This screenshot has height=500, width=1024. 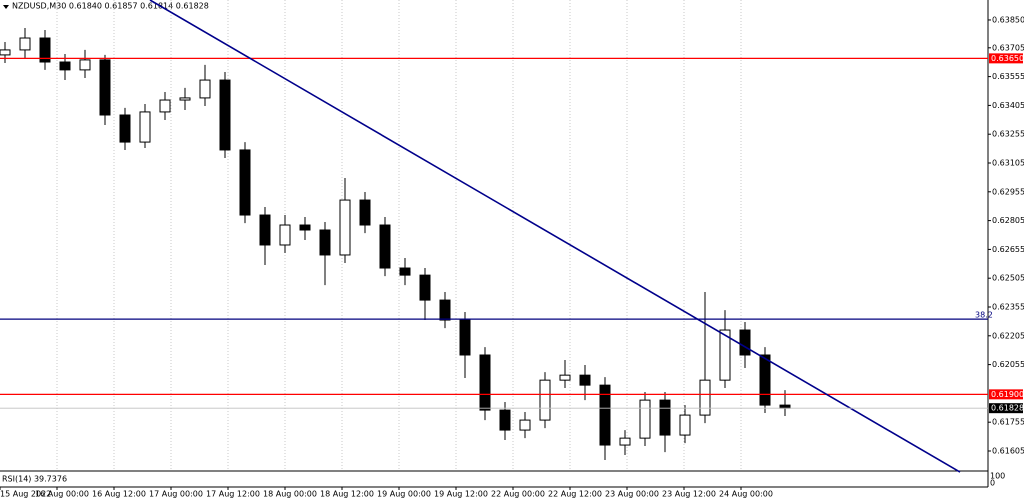 What do you see at coordinates (25, 494) in the screenshot?
I see `x-tick-label: 15 Aug 2022` at bounding box center [25, 494].